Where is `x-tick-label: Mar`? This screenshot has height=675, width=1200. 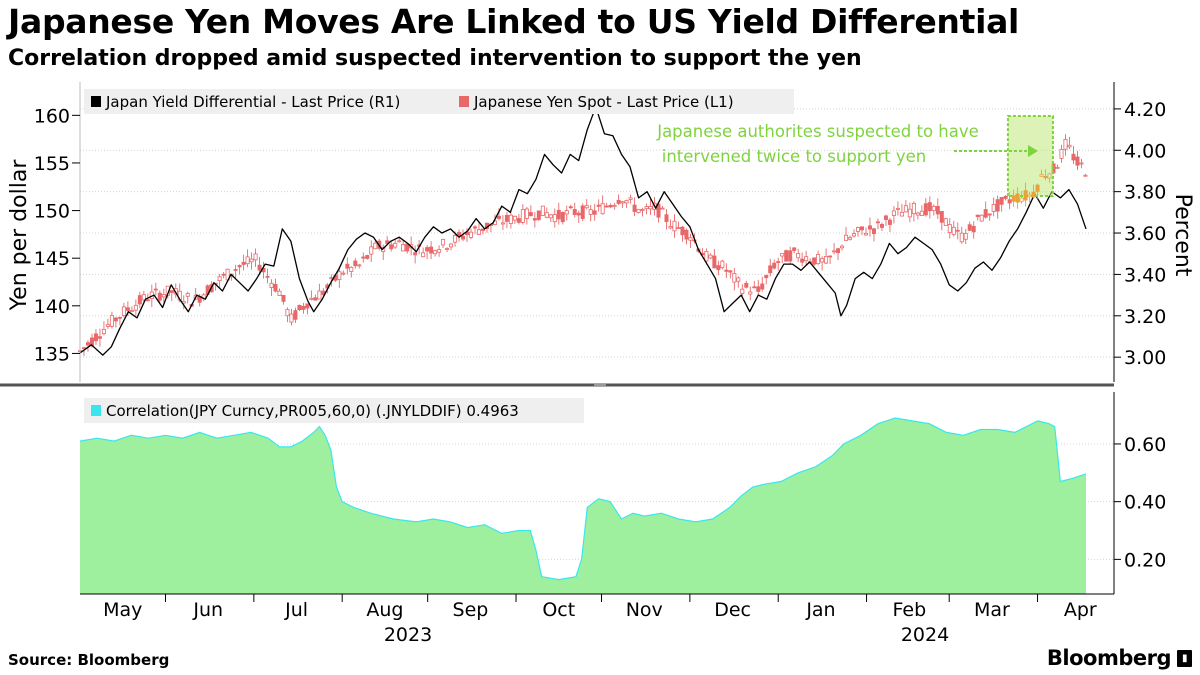 x-tick-label: Mar is located at coordinates (992, 610).